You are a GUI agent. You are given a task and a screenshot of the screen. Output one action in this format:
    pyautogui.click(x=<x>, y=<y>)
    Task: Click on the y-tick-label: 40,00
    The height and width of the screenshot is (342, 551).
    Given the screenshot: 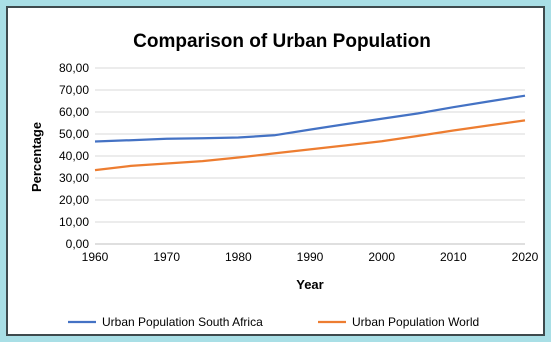 What is the action you would take?
    pyautogui.click(x=74, y=156)
    